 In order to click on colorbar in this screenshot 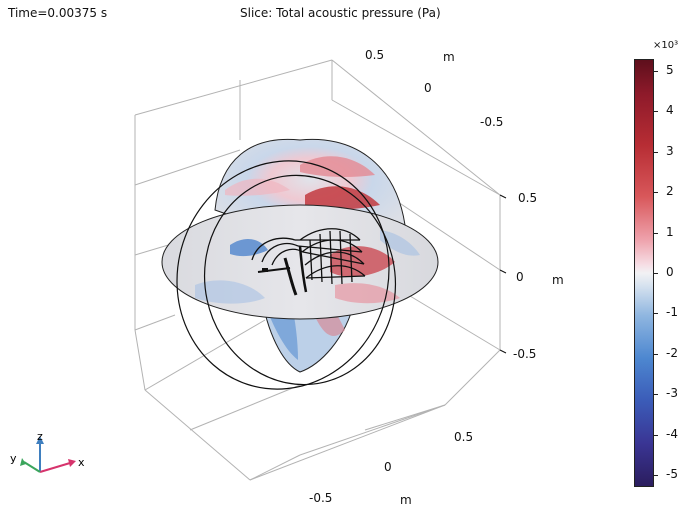, I will do `click(644, 273)`.